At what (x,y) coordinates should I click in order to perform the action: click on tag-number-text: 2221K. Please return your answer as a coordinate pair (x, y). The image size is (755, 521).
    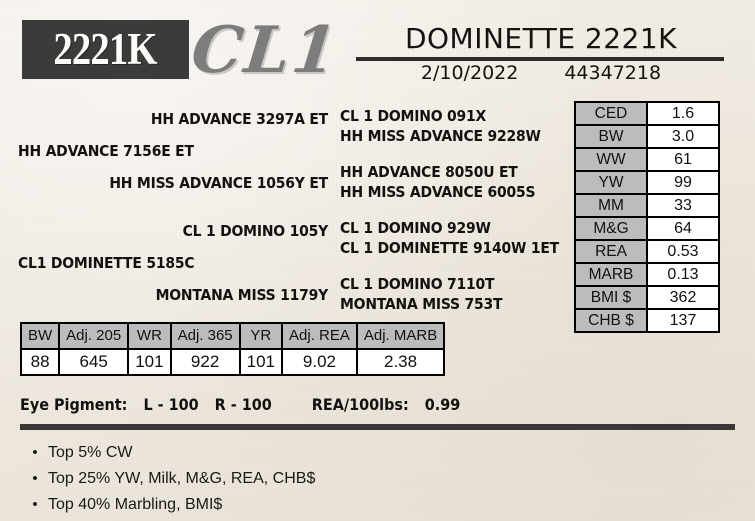
    Looking at the image, I should click on (105, 49).